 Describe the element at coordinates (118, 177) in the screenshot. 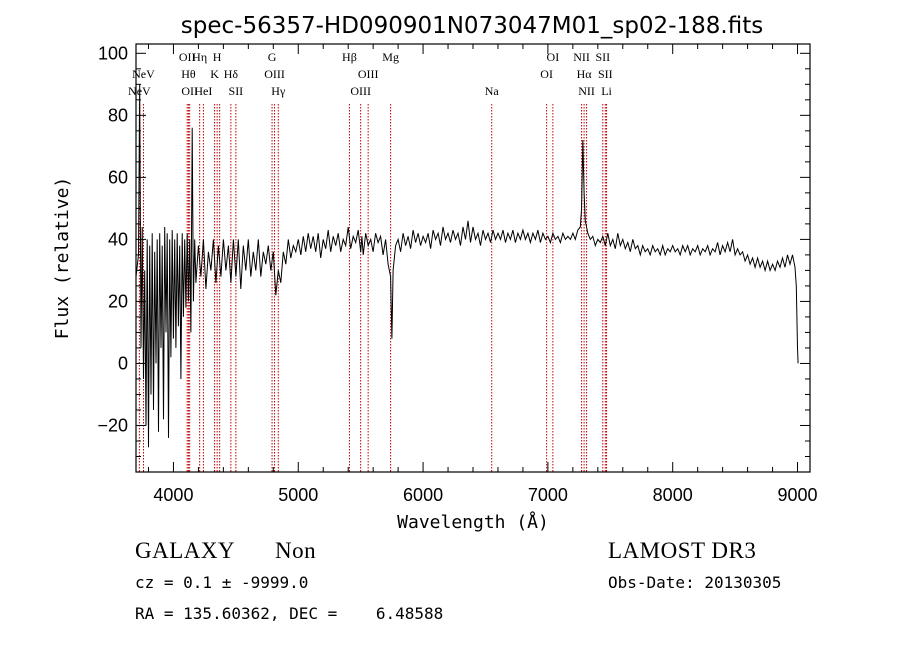

I see `y-tick-label: 60` at that location.